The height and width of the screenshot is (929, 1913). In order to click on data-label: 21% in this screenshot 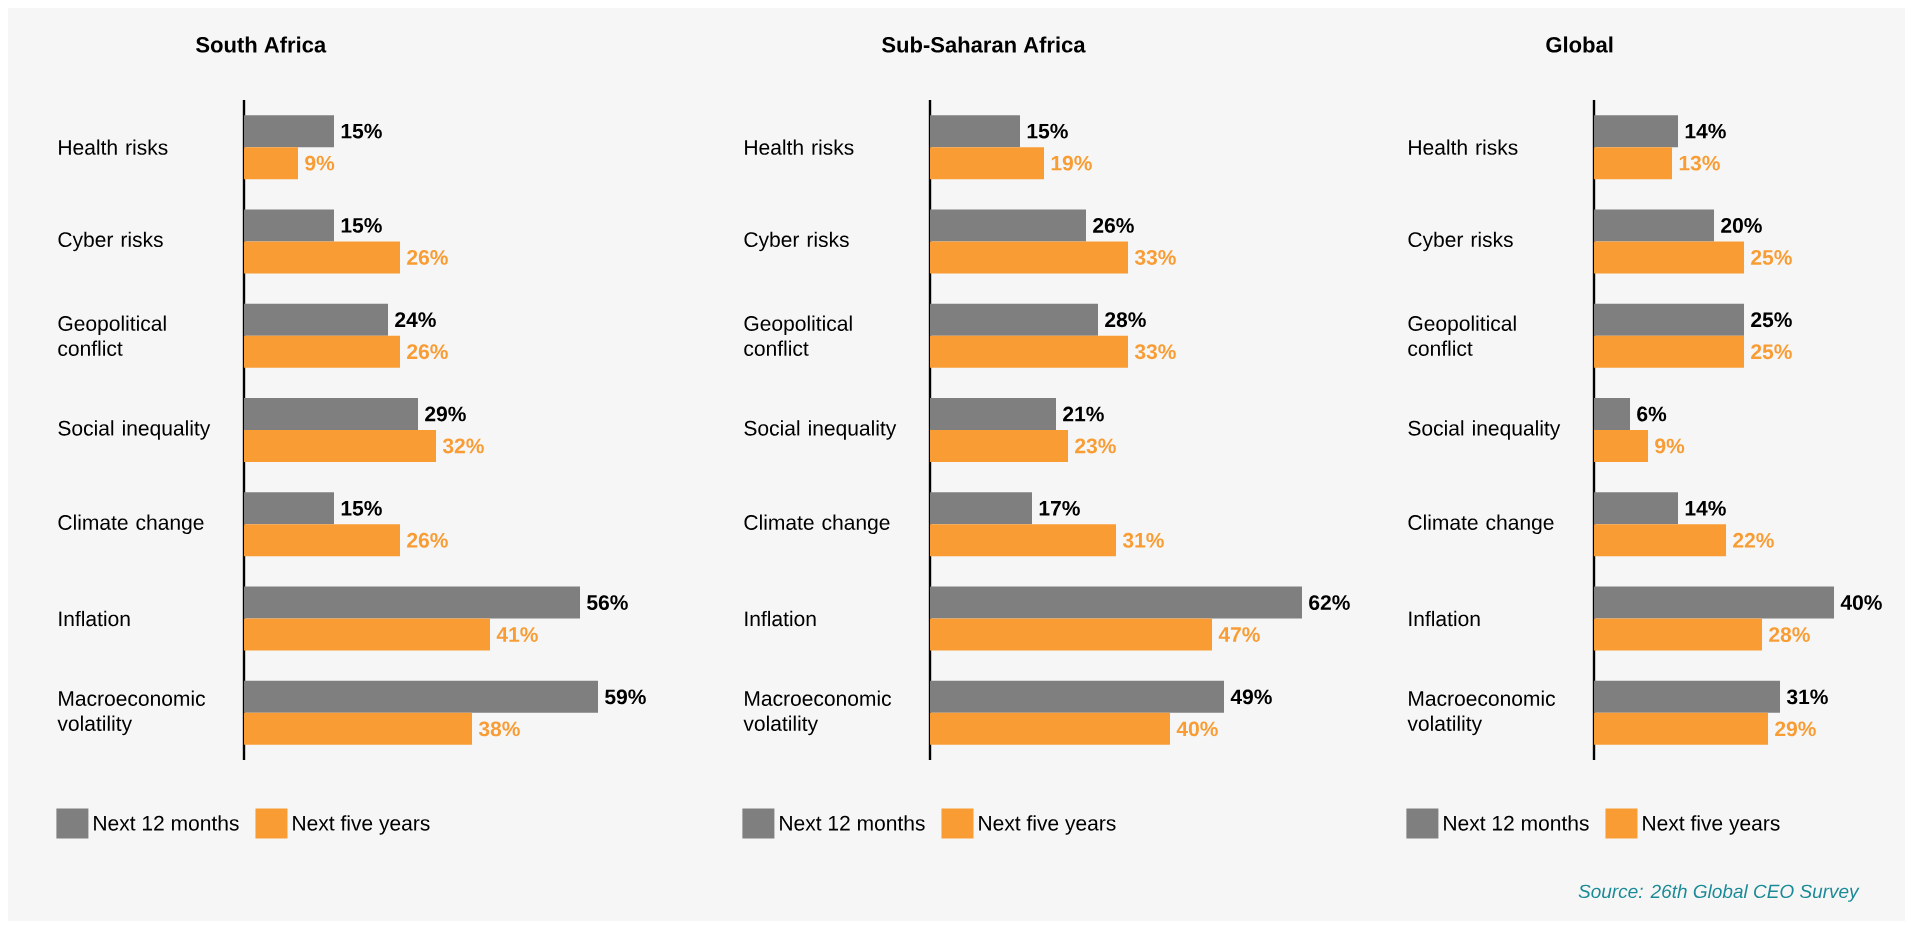, I will do `click(1083, 414)`.